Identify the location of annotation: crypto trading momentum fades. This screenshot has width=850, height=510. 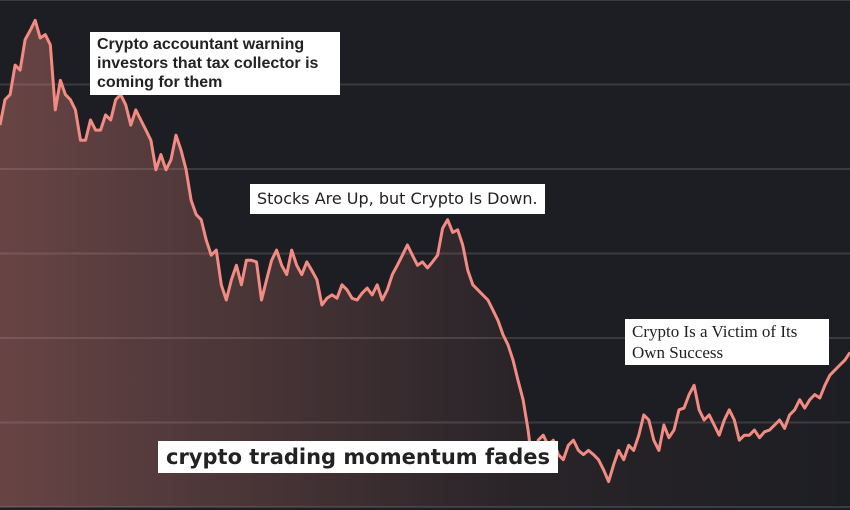
(358, 457).